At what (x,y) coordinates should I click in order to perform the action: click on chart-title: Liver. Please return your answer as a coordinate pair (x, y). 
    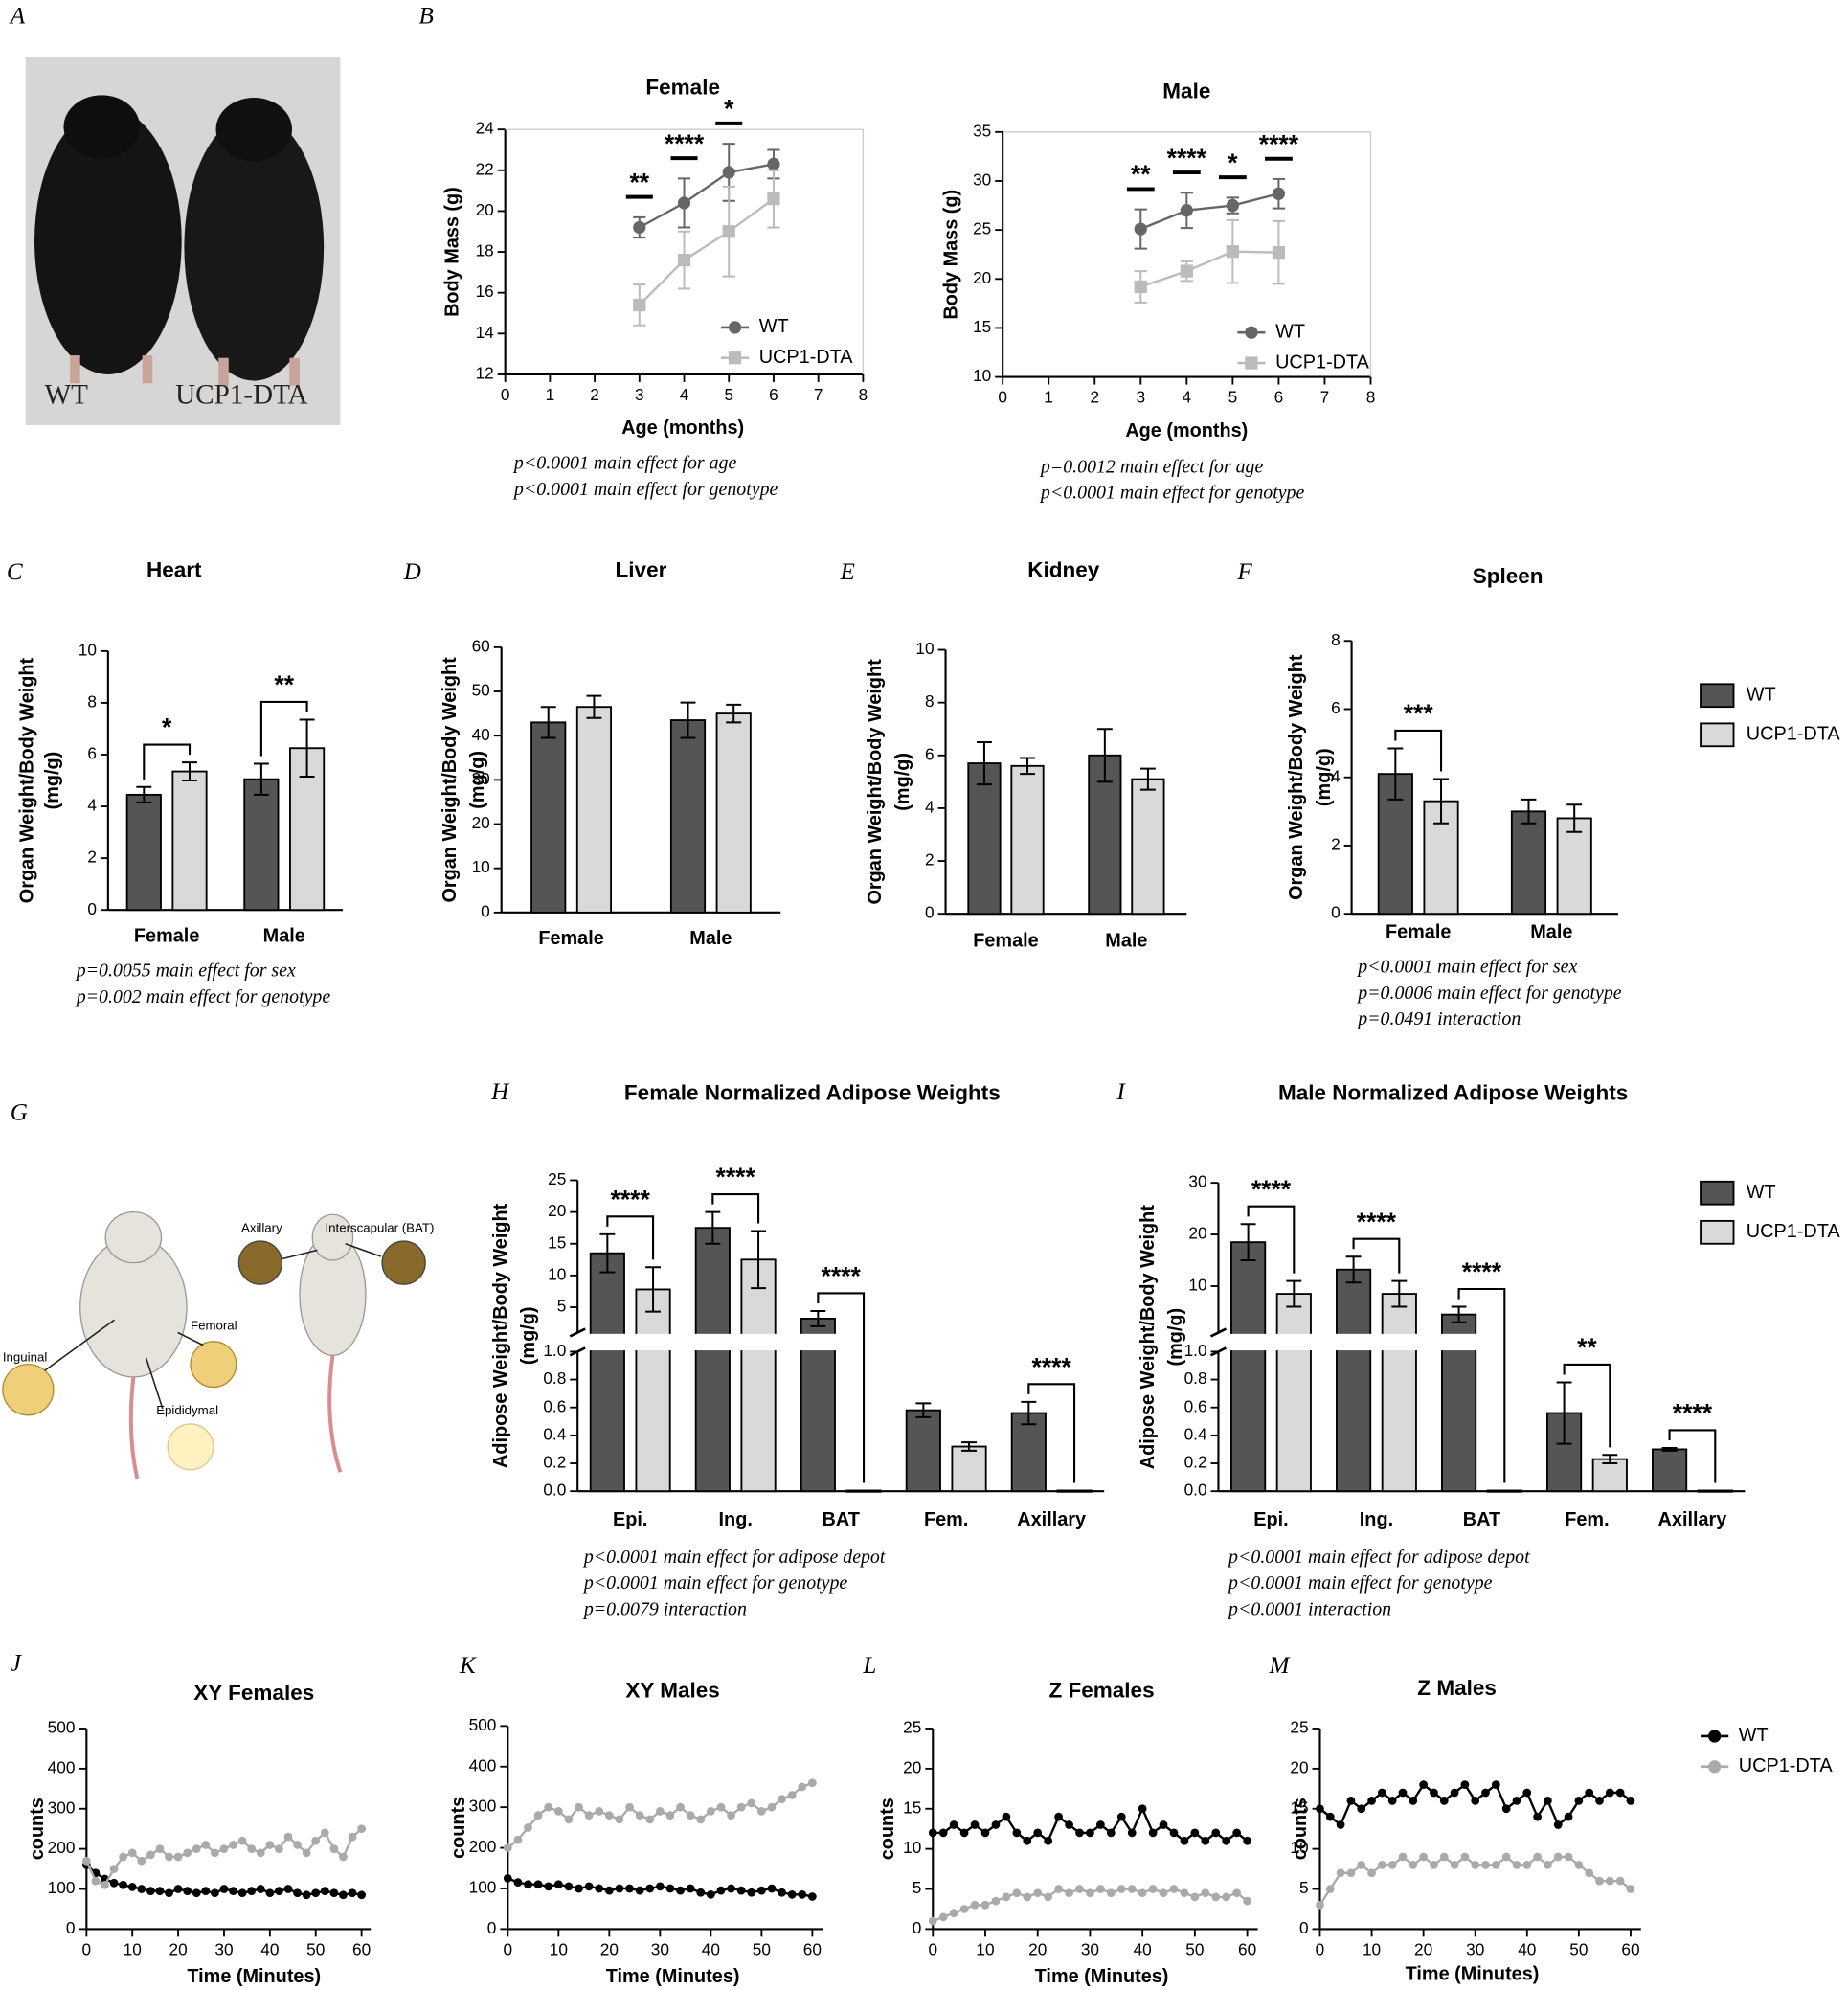
    Looking at the image, I should click on (641, 569).